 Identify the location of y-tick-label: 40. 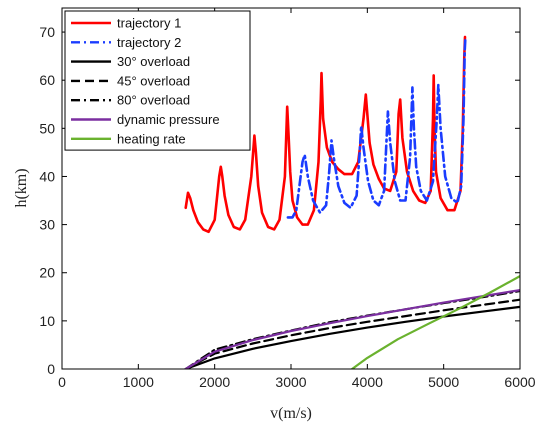
(47, 176).